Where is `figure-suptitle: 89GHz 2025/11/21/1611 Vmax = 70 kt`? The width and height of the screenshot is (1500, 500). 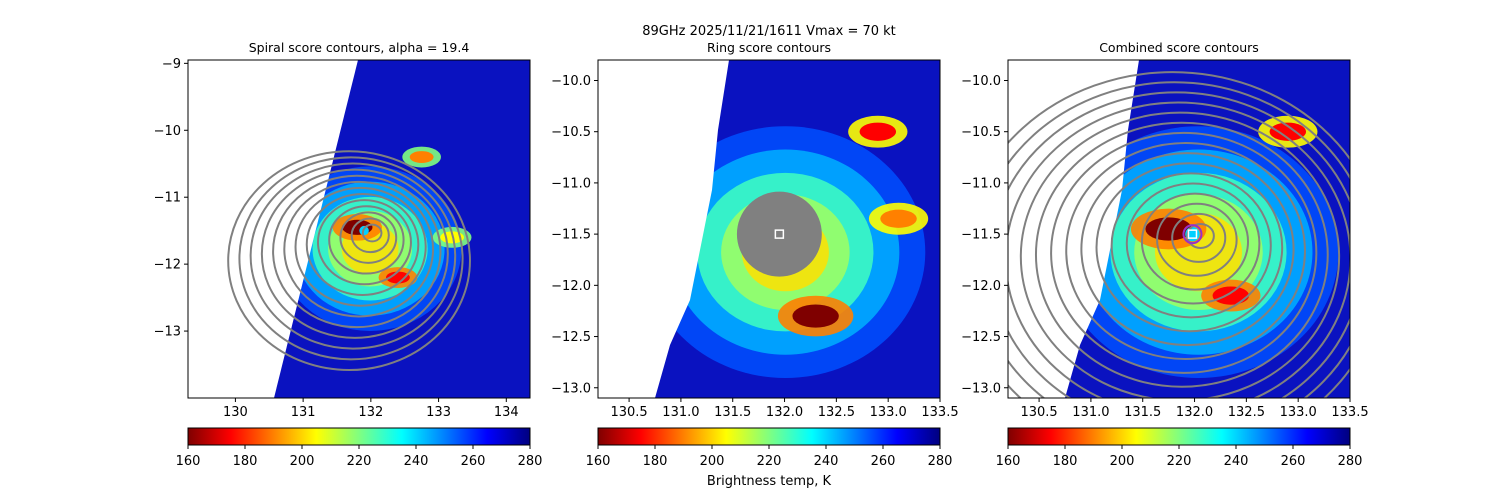 figure-suptitle: 89GHz 2025/11/21/1611 Vmax = 70 kt is located at coordinates (769, 31).